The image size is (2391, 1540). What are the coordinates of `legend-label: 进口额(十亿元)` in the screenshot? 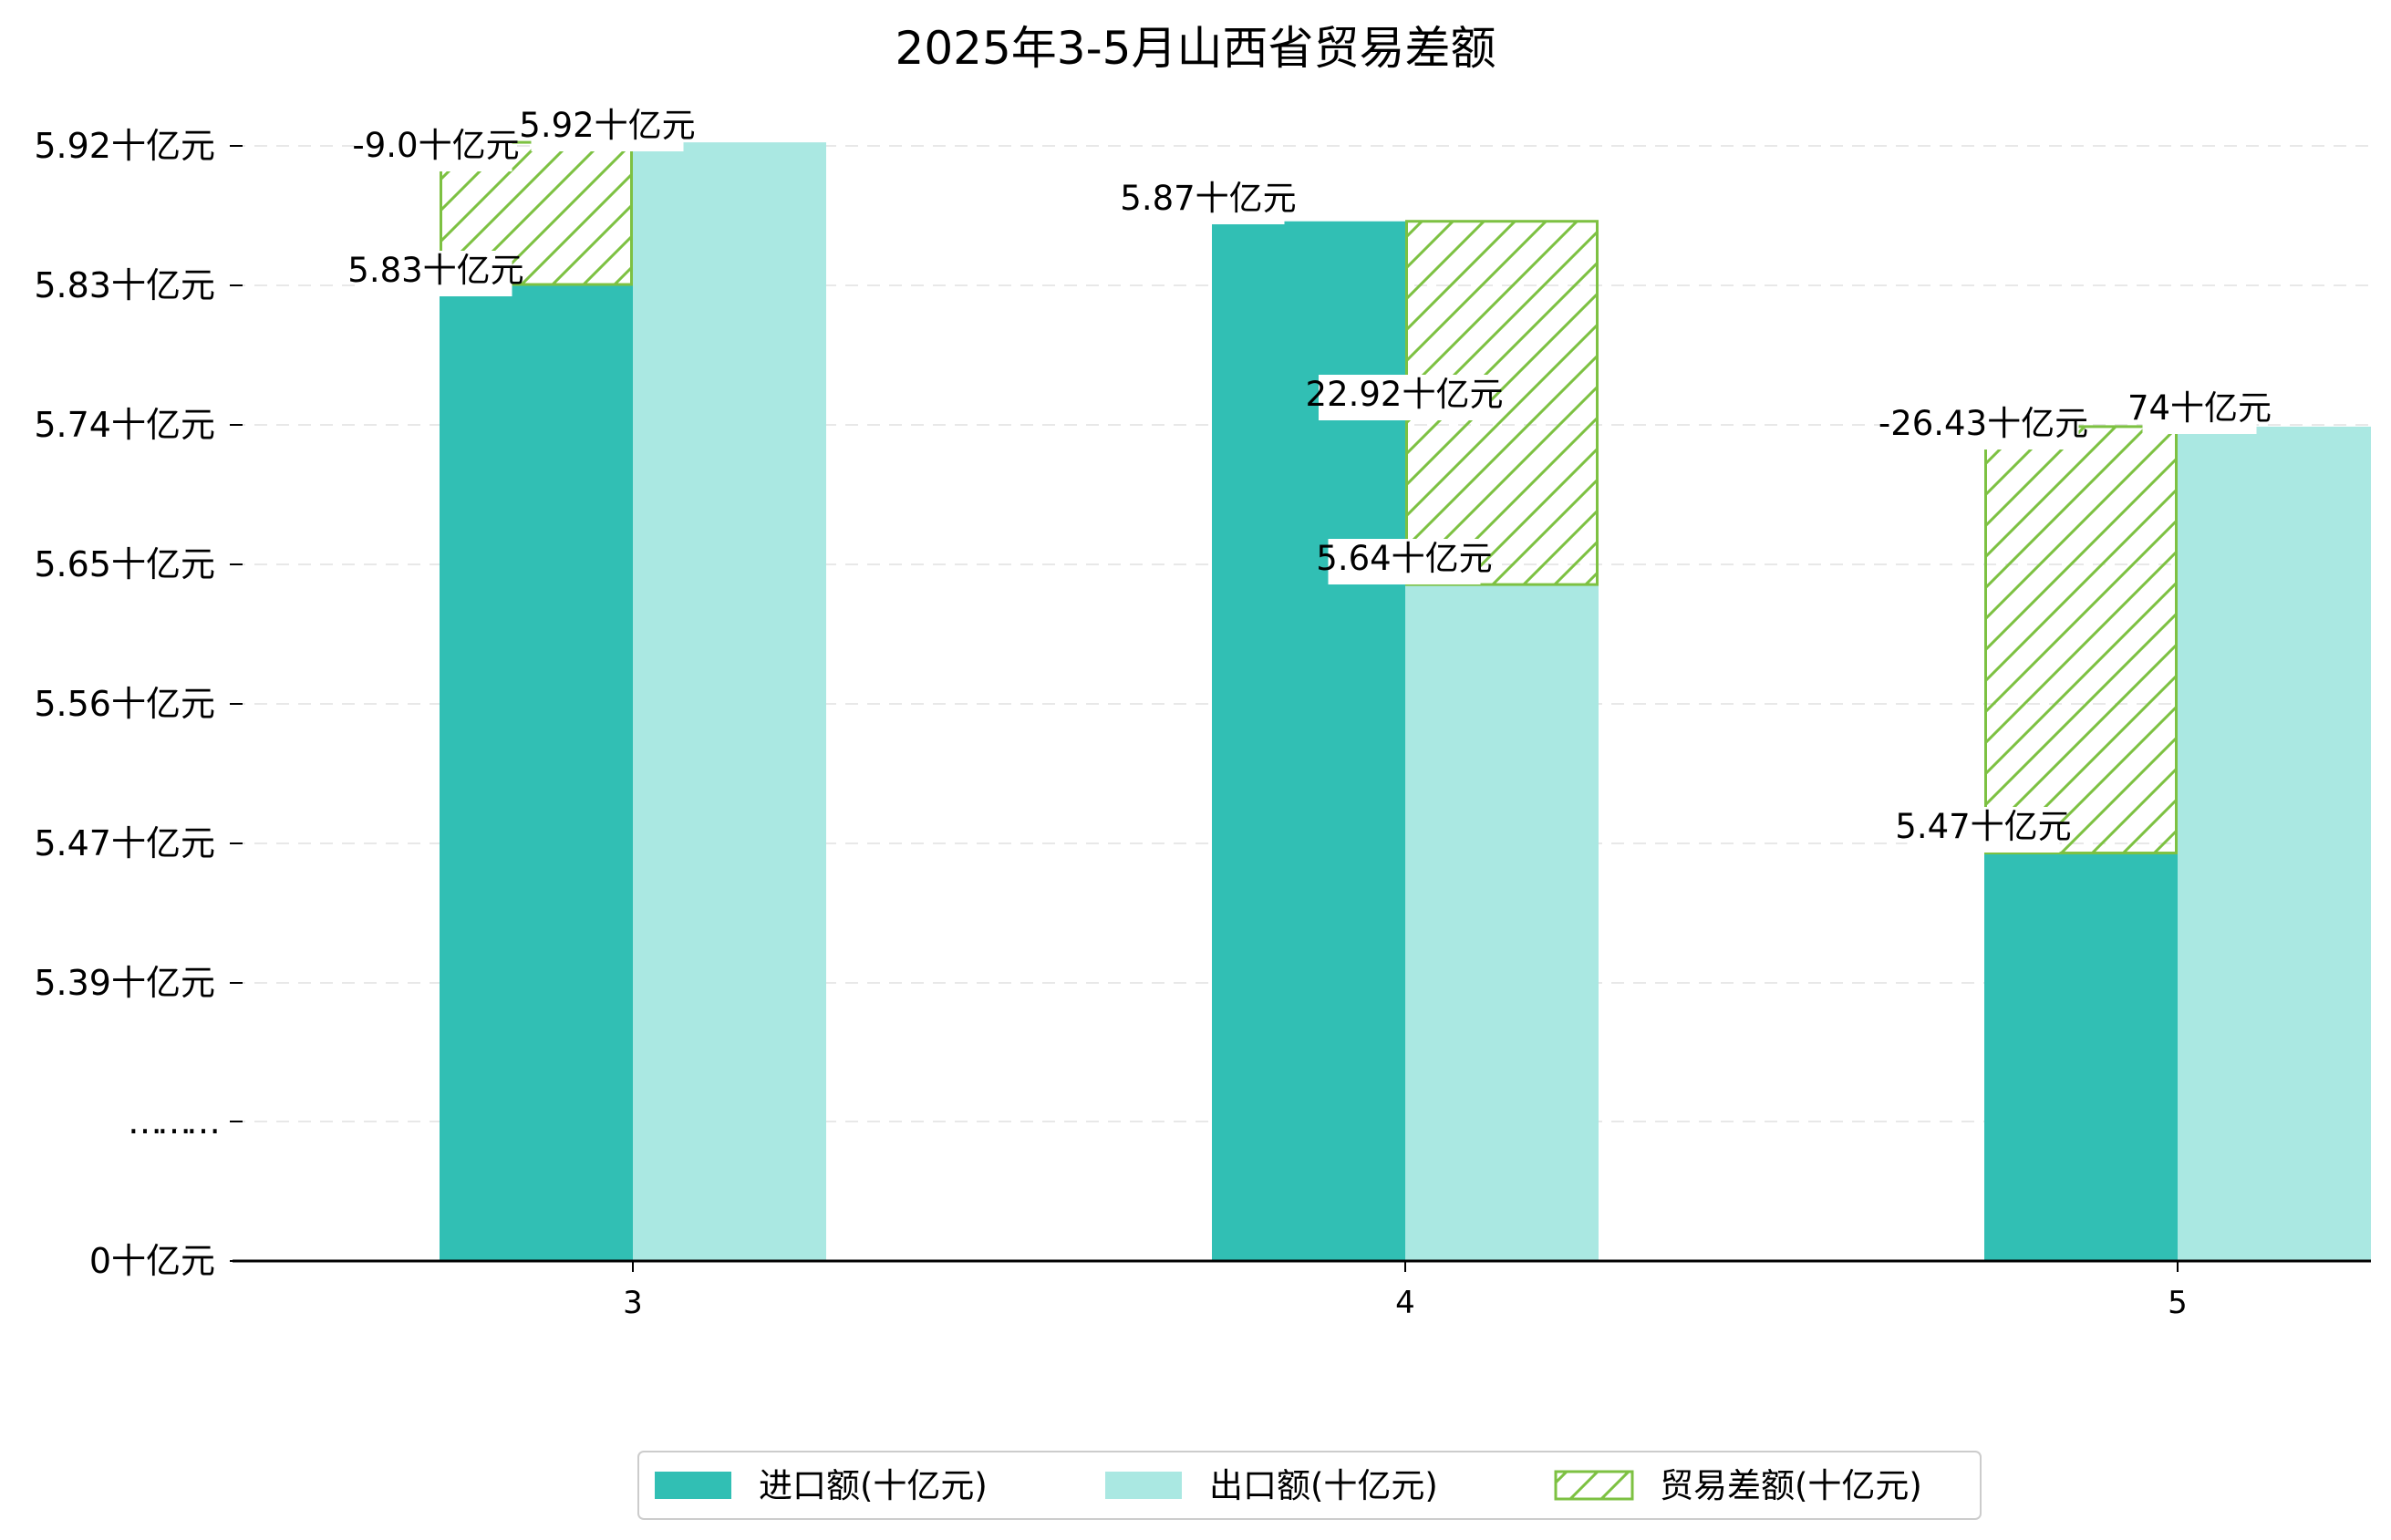 It's located at (874, 1485).